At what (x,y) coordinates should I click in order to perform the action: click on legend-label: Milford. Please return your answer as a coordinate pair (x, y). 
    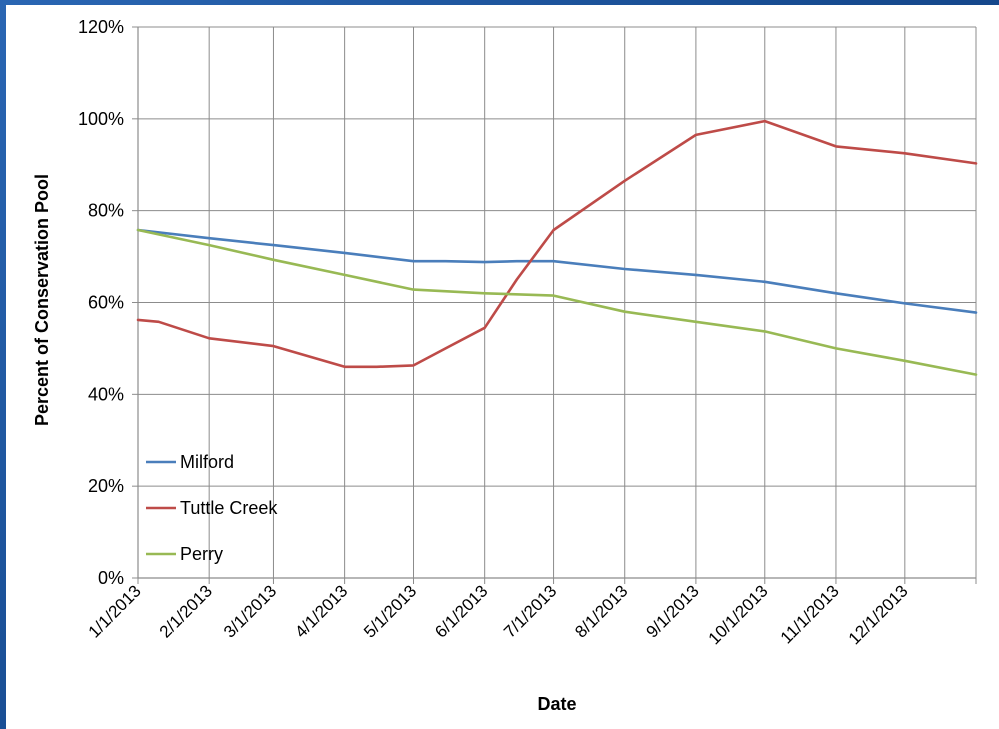
    Looking at the image, I should click on (207, 462).